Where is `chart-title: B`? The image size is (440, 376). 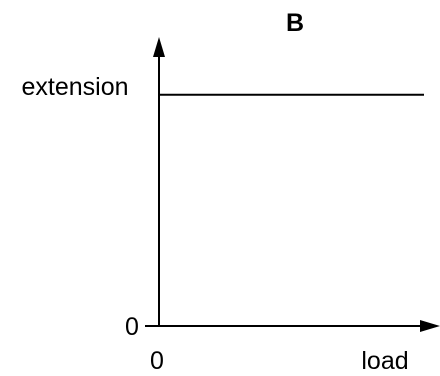 chart-title: B is located at coordinates (295, 23).